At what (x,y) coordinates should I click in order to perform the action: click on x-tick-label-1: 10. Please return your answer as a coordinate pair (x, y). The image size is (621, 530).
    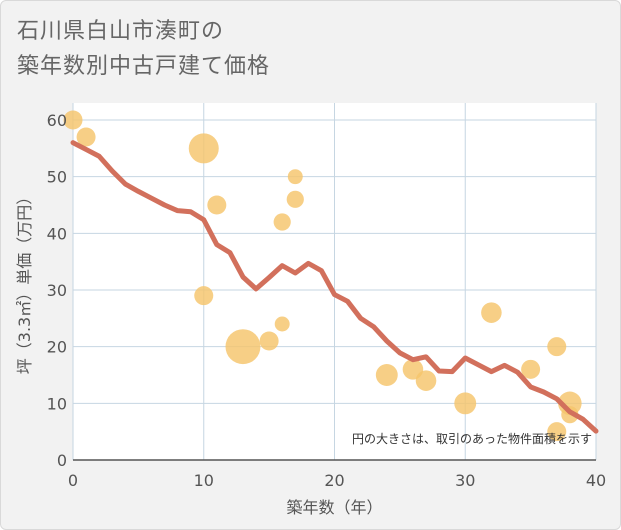
    Looking at the image, I should click on (204, 480).